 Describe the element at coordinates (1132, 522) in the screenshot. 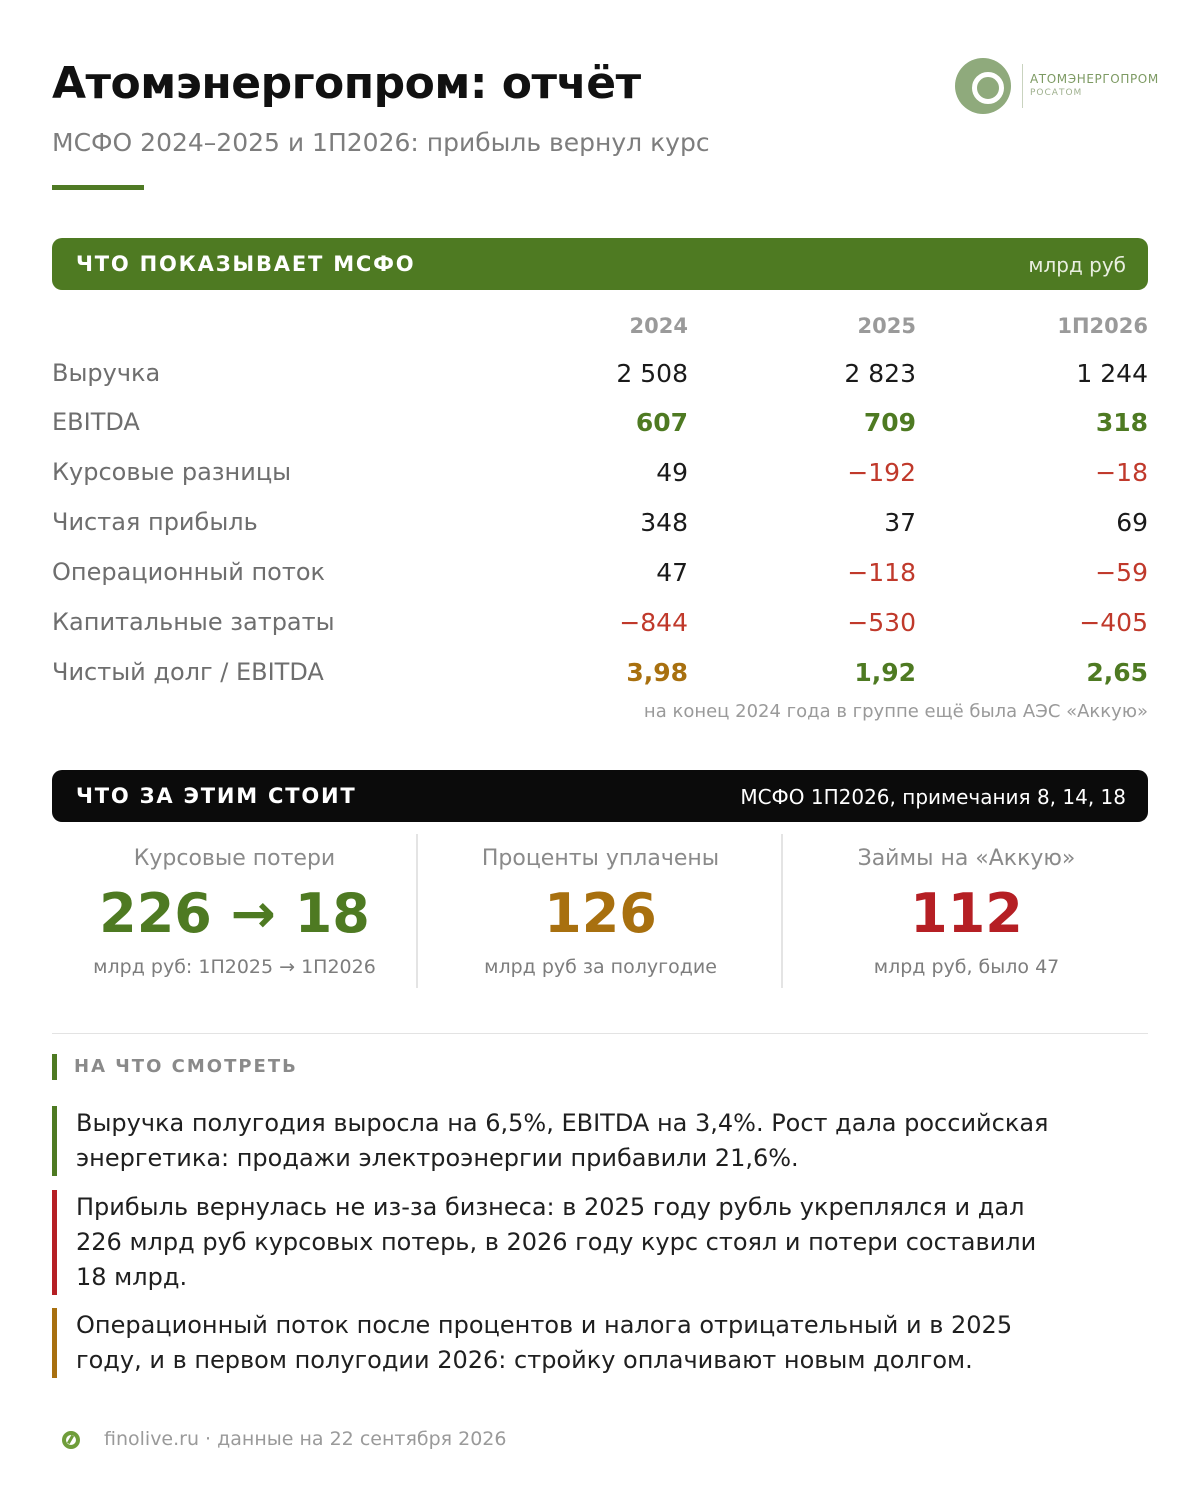

I see `table-cell: 69` at that location.